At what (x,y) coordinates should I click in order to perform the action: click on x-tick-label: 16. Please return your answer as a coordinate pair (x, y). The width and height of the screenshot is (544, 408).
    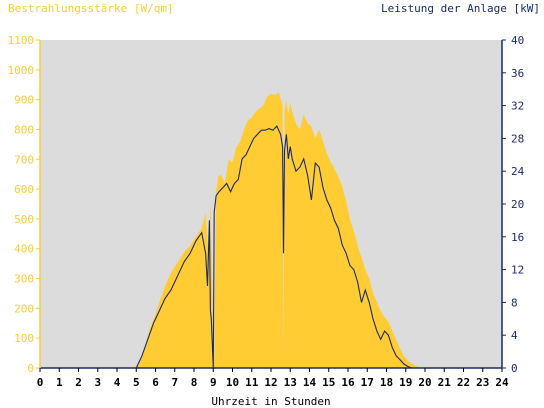
    Looking at the image, I should click on (348, 382).